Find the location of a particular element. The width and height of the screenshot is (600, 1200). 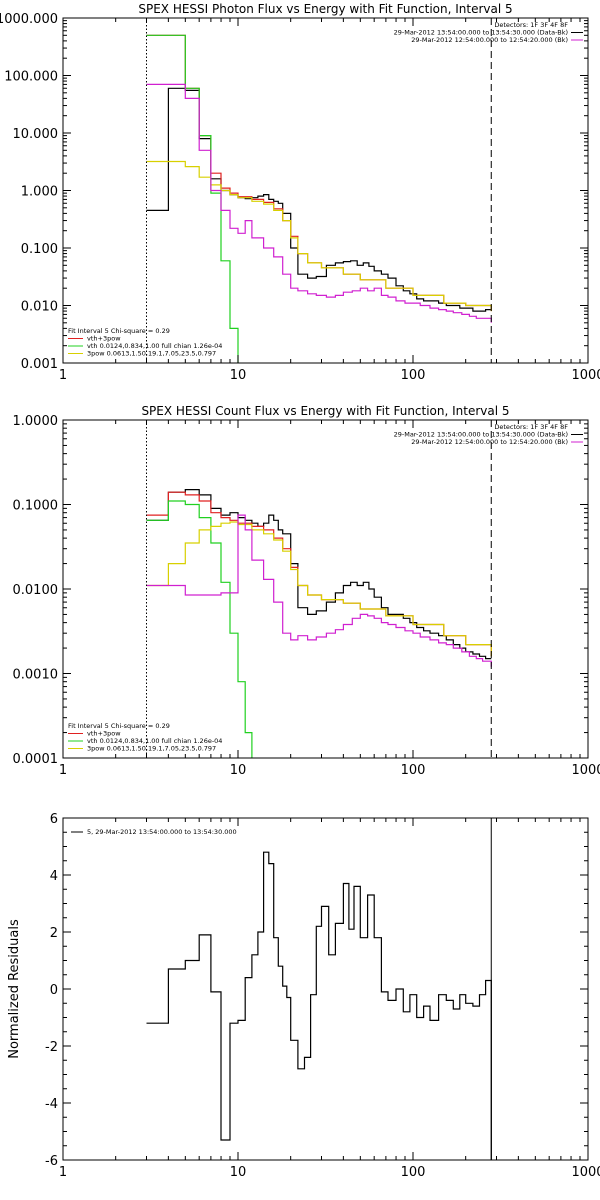

y-tick-label: 1000.000 is located at coordinates (29, 19).